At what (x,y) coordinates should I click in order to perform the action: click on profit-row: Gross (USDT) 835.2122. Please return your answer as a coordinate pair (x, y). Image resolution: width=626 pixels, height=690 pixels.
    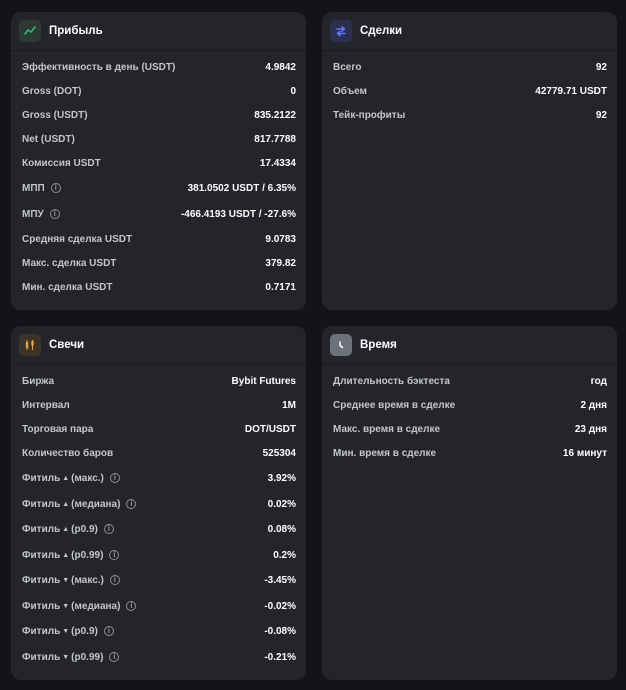
    Looking at the image, I should click on (158, 115).